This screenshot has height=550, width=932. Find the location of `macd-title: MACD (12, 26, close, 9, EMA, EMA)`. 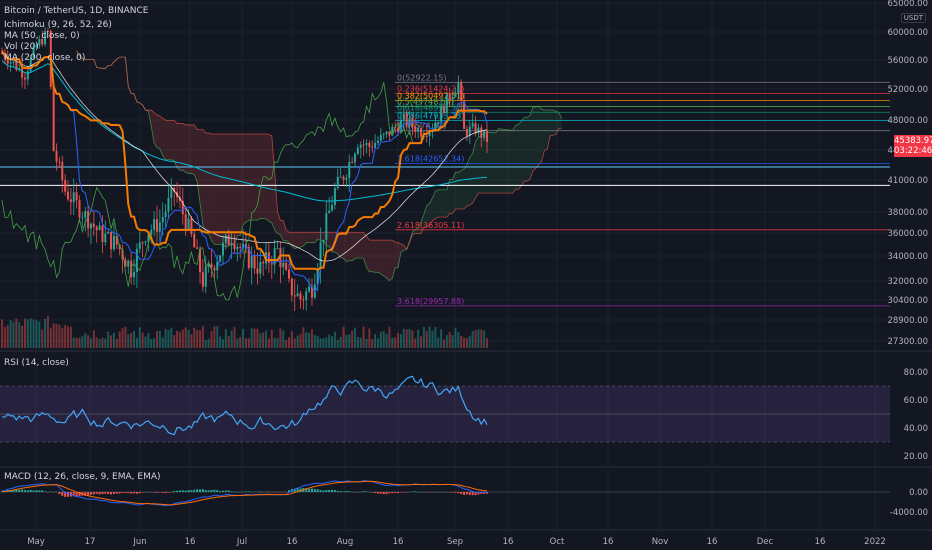

macd-title: MACD (12, 26, close, 9, EMA, EMA) is located at coordinates (82, 477).